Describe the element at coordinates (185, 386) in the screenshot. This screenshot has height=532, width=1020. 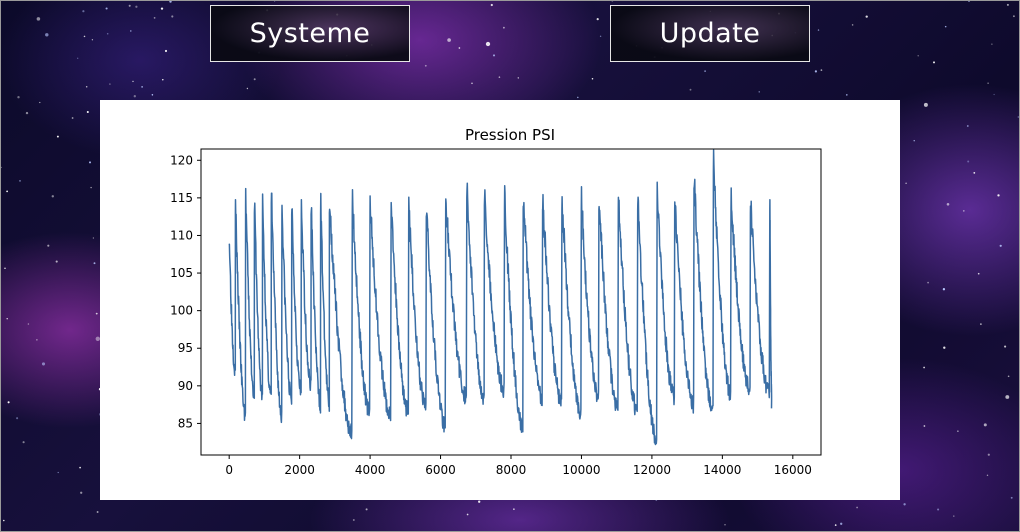
I see `y-tick-label: 90` at that location.